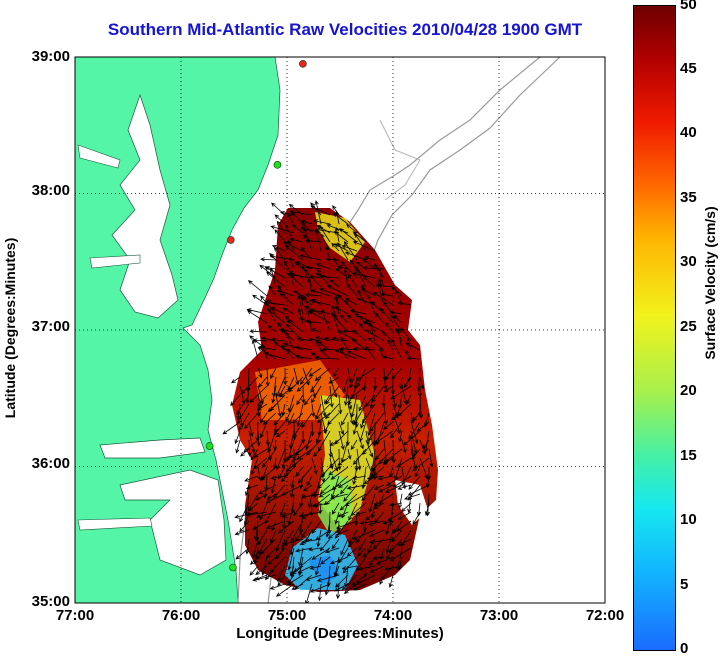  I want to click on y-tick-label: 35:00, so click(50, 601).